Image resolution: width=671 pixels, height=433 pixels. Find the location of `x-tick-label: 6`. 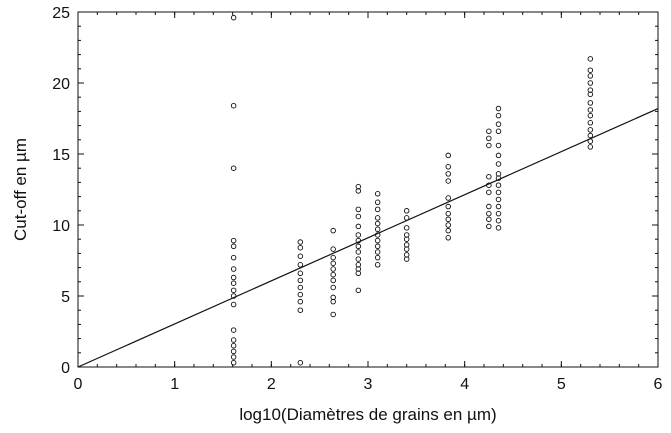

x-tick-label: 6 is located at coordinates (658, 384).